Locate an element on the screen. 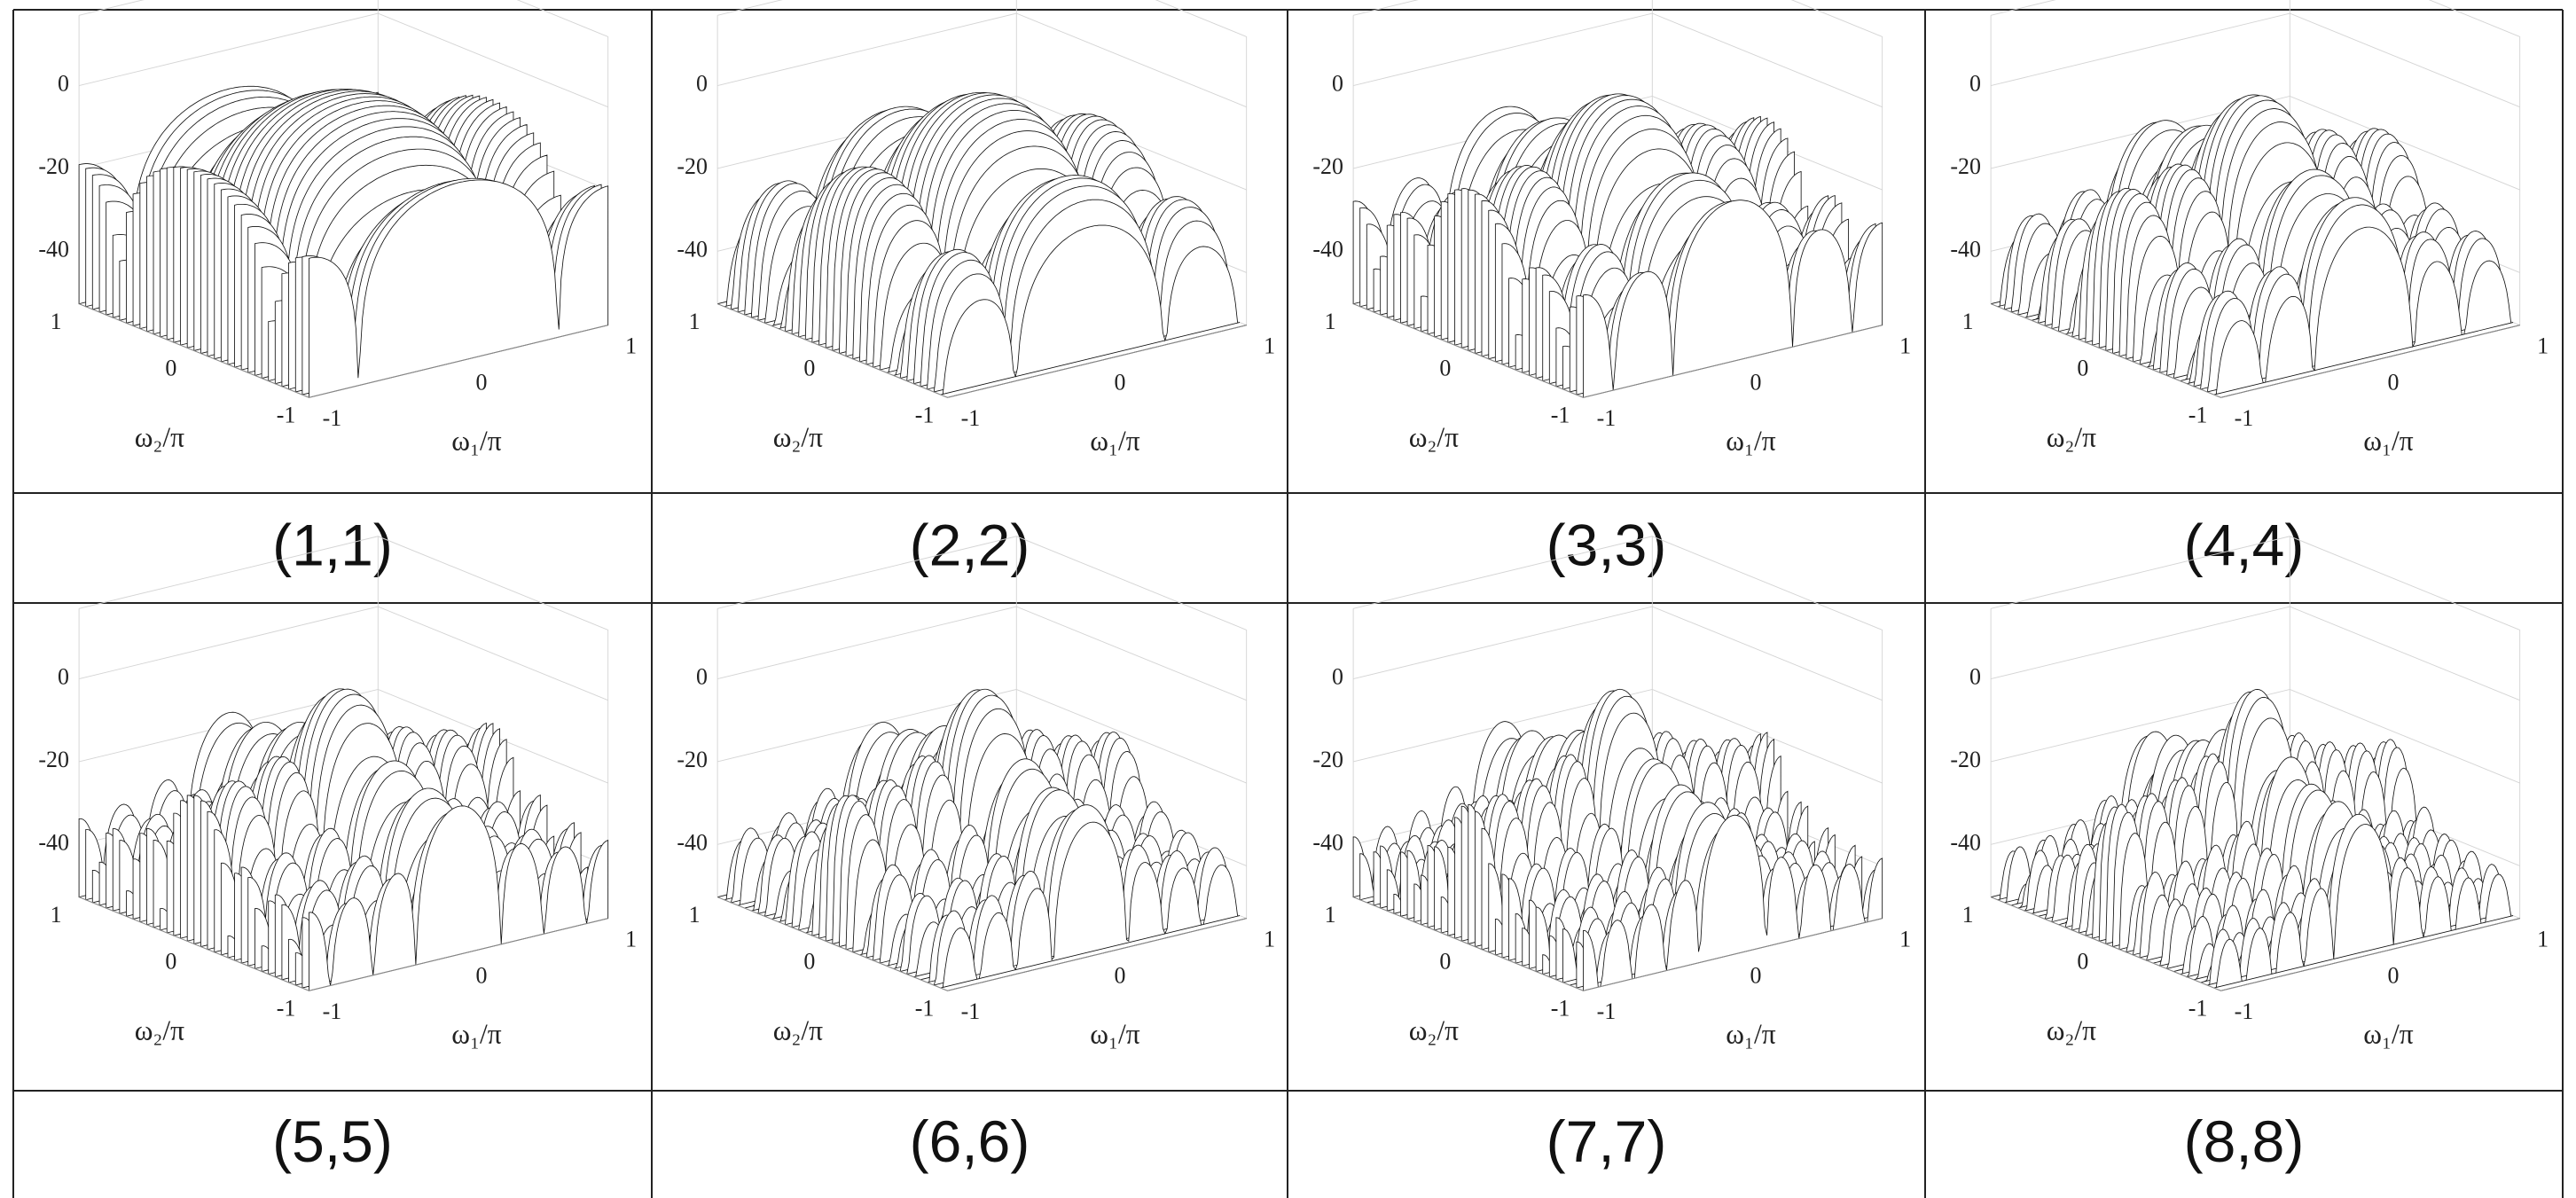 The image size is (2576, 1198). panel-label: (4,4) is located at coordinates (2244, 544).